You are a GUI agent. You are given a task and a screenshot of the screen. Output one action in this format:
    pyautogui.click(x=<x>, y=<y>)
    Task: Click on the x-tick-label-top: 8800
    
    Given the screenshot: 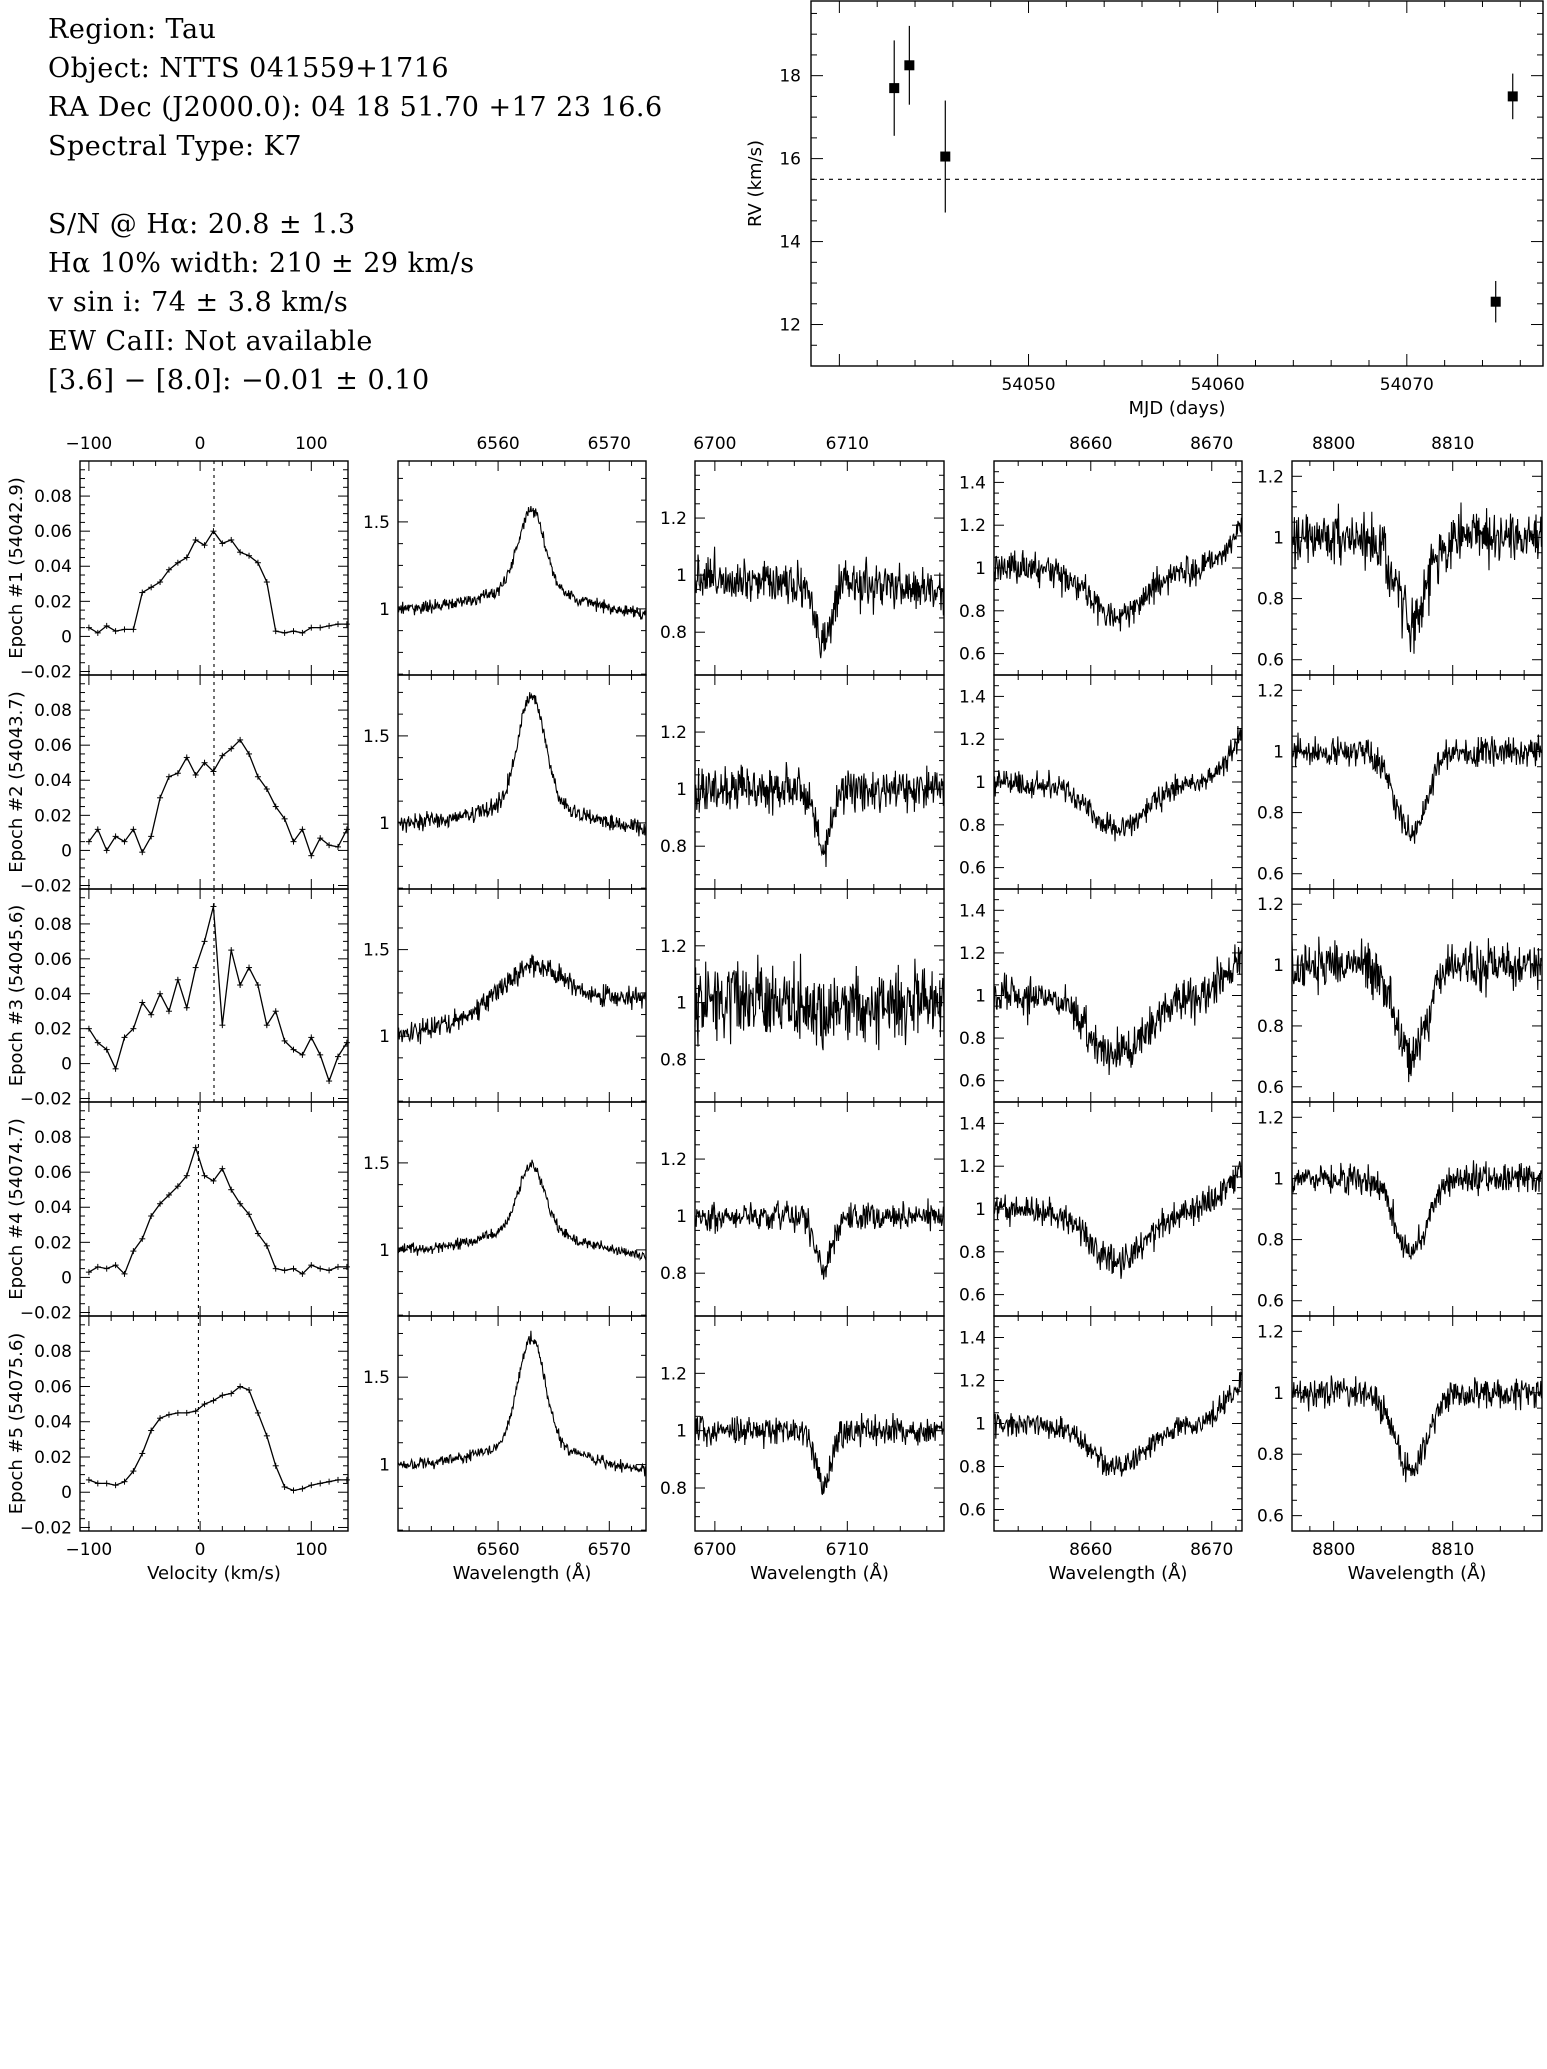 What is the action you would take?
    pyautogui.click(x=1333, y=444)
    